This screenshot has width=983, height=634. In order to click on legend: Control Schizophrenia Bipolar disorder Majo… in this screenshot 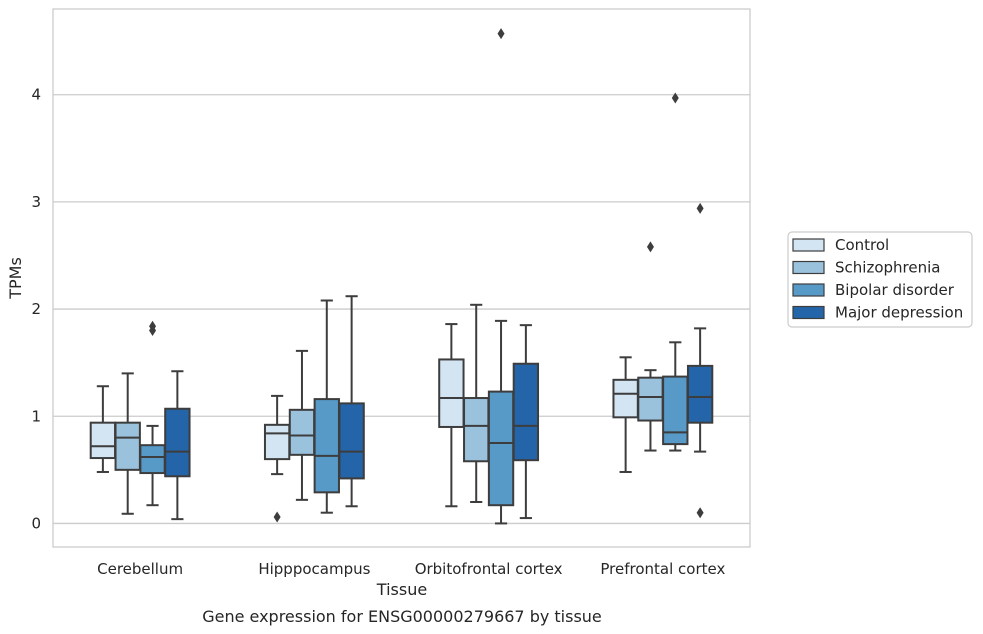, I will do `click(880, 279)`.